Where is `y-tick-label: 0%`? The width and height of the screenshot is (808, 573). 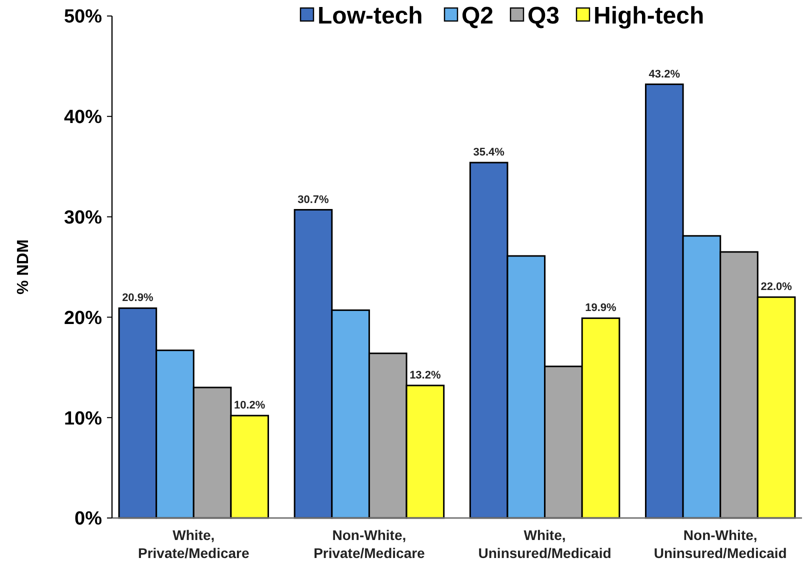 y-tick-label: 0% is located at coordinates (88, 519).